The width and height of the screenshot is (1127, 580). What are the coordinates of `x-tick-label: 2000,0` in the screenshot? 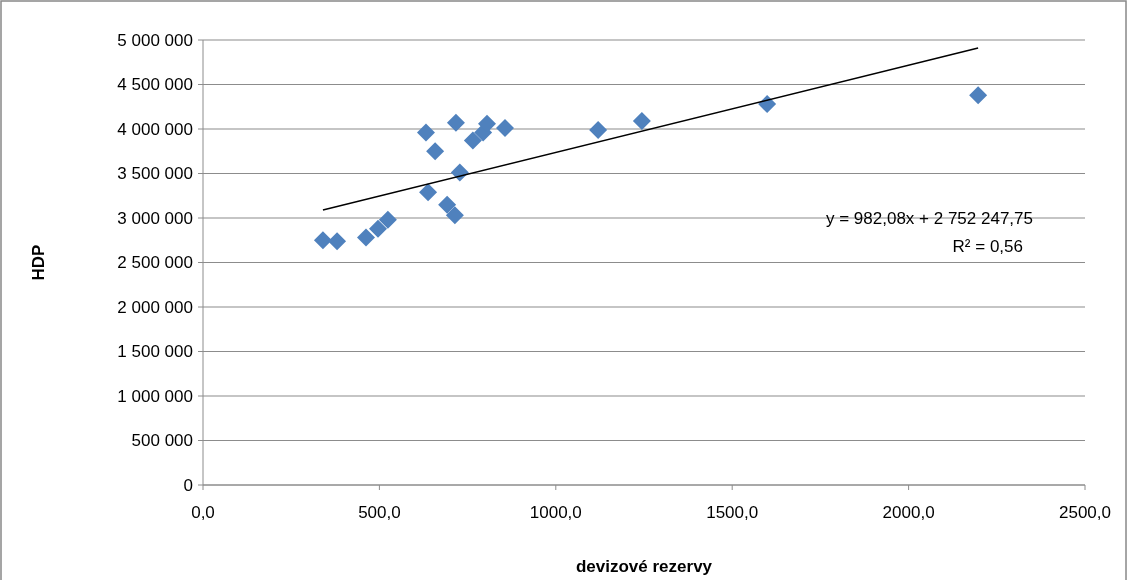 It's located at (908, 512).